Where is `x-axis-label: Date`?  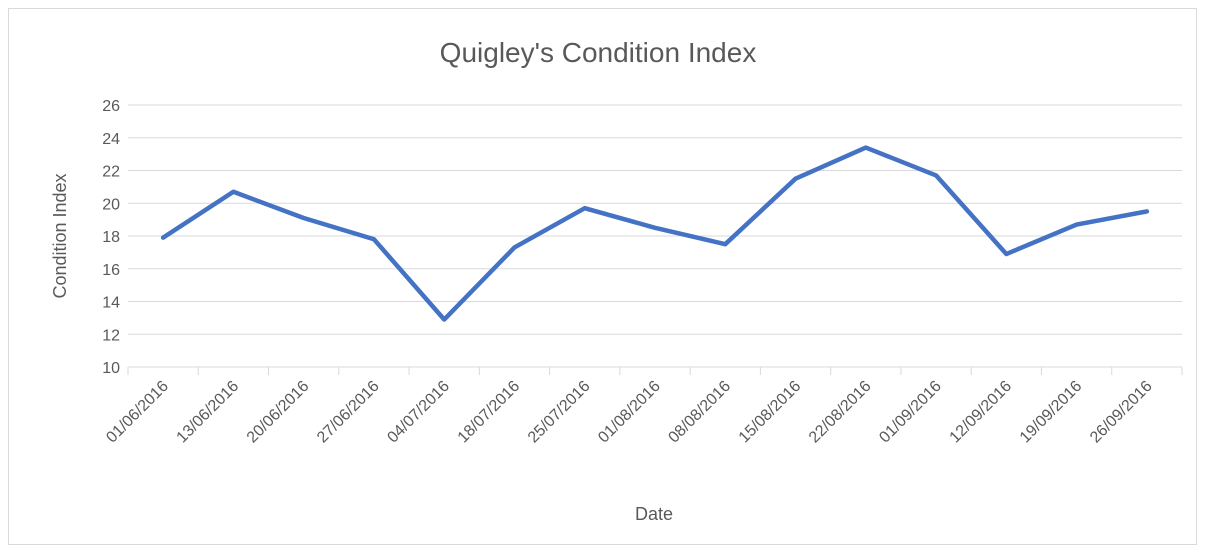
x-axis-label: Date is located at coordinates (654, 514).